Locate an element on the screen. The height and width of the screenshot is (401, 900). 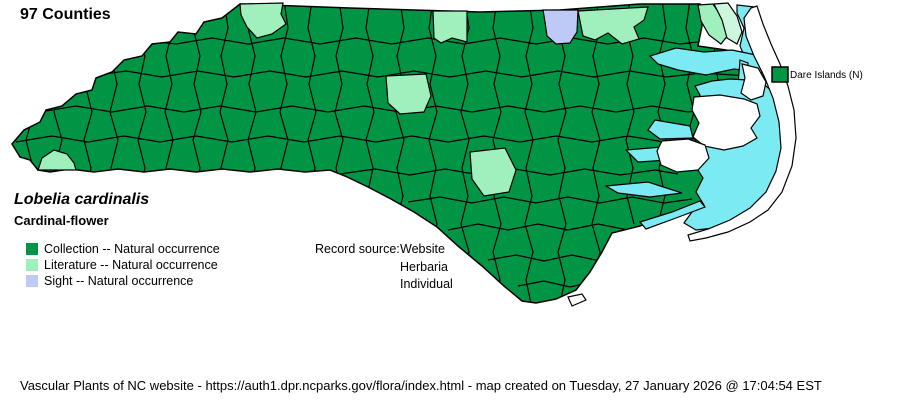
hyde-mainland is located at coordinates (726, 122).